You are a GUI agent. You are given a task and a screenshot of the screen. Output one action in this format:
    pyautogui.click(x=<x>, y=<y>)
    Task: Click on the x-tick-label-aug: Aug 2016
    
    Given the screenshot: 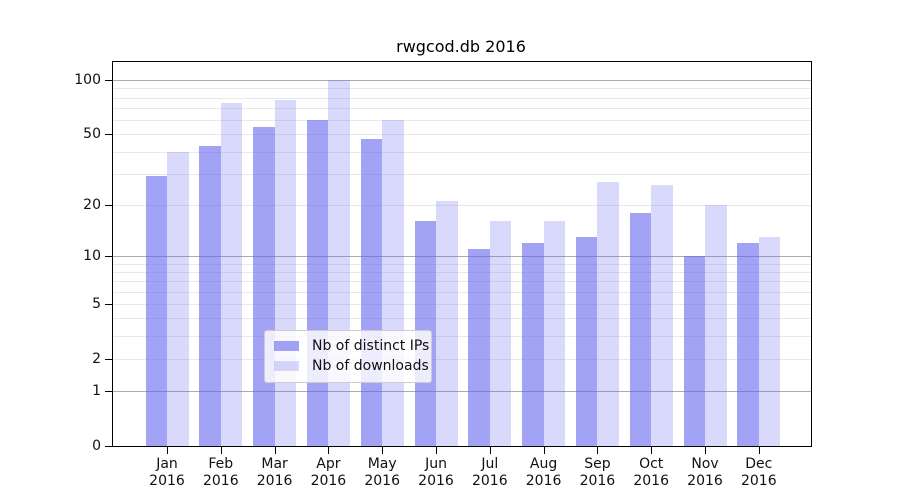 What is the action you would take?
    pyautogui.click(x=543, y=472)
    